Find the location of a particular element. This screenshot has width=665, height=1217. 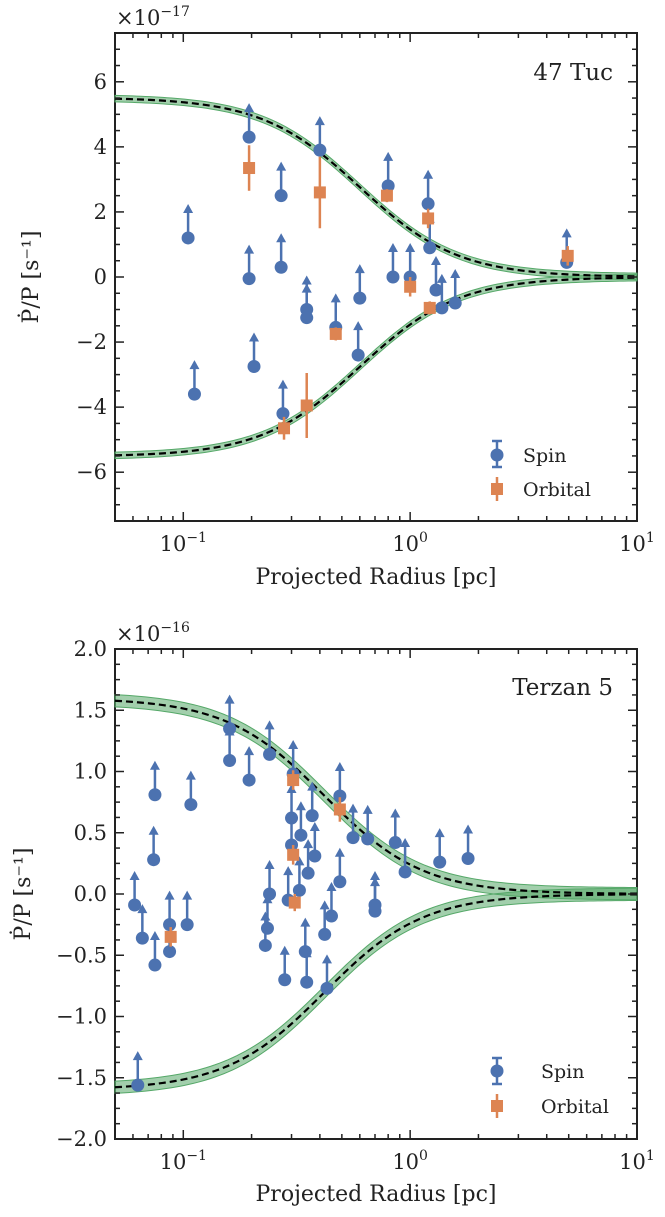

y-tick-label: 1.5 is located at coordinates (90, 710).